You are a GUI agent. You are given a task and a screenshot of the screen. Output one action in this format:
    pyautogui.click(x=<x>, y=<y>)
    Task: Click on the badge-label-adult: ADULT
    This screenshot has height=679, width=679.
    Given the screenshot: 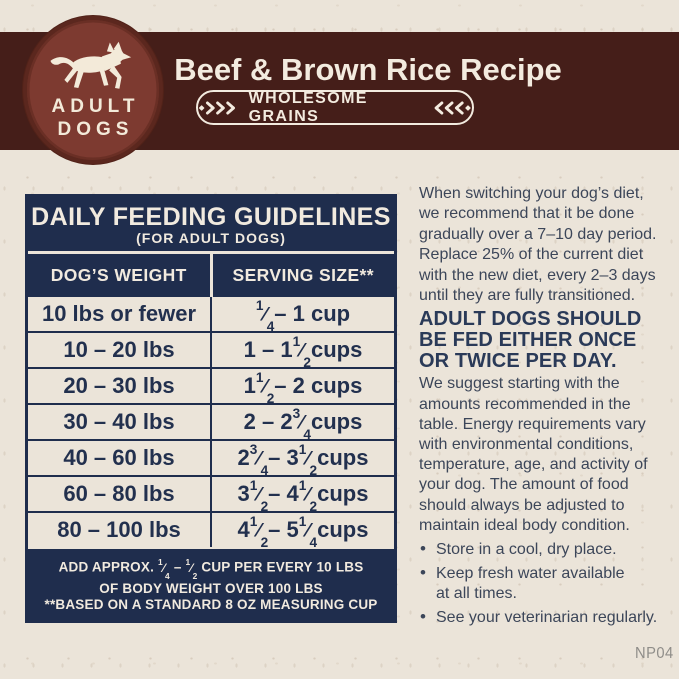 What is the action you would take?
    pyautogui.click(x=95, y=106)
    